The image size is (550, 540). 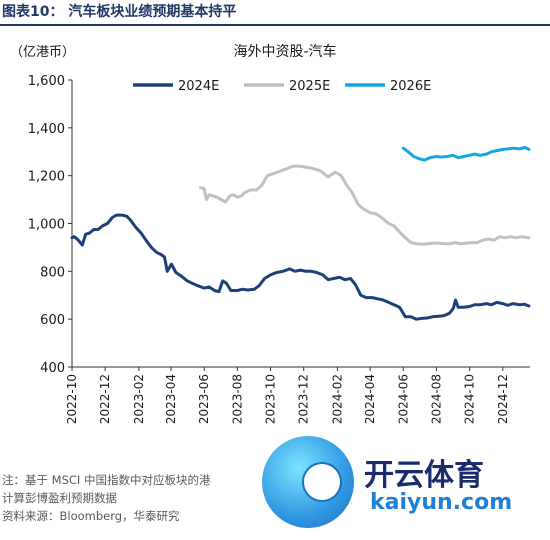 I want to click on x-tick-label: 2023-04, so click(x=171, y=399).